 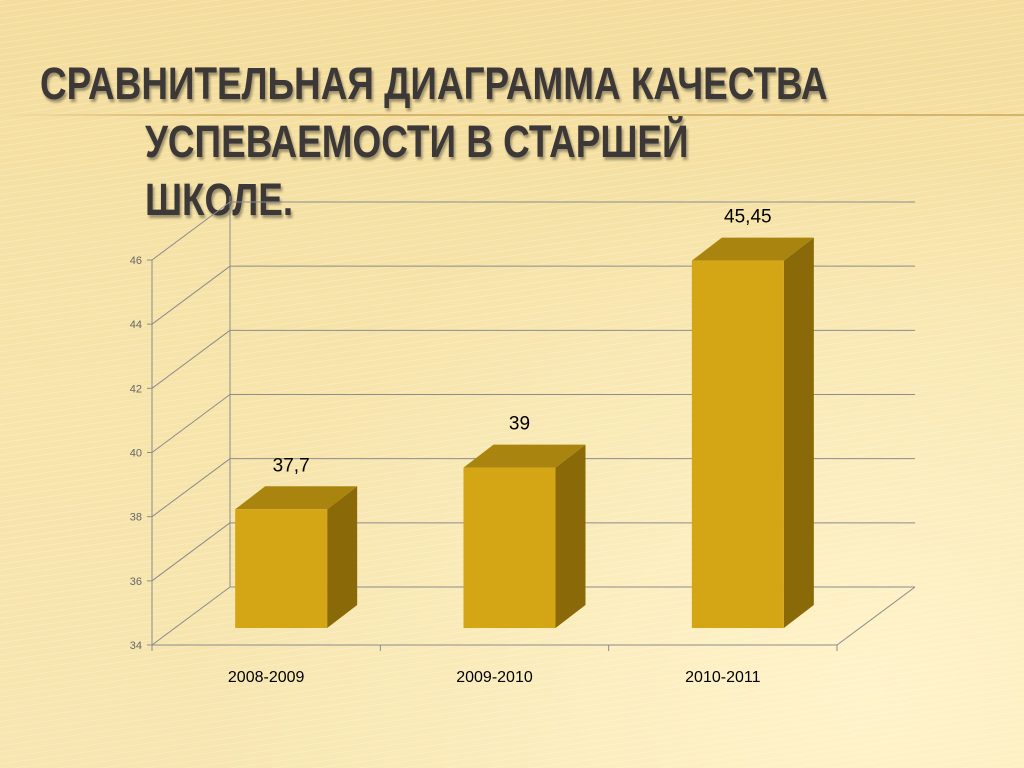 I want to click on data-label: 45,45, so click(x=748, y=217).